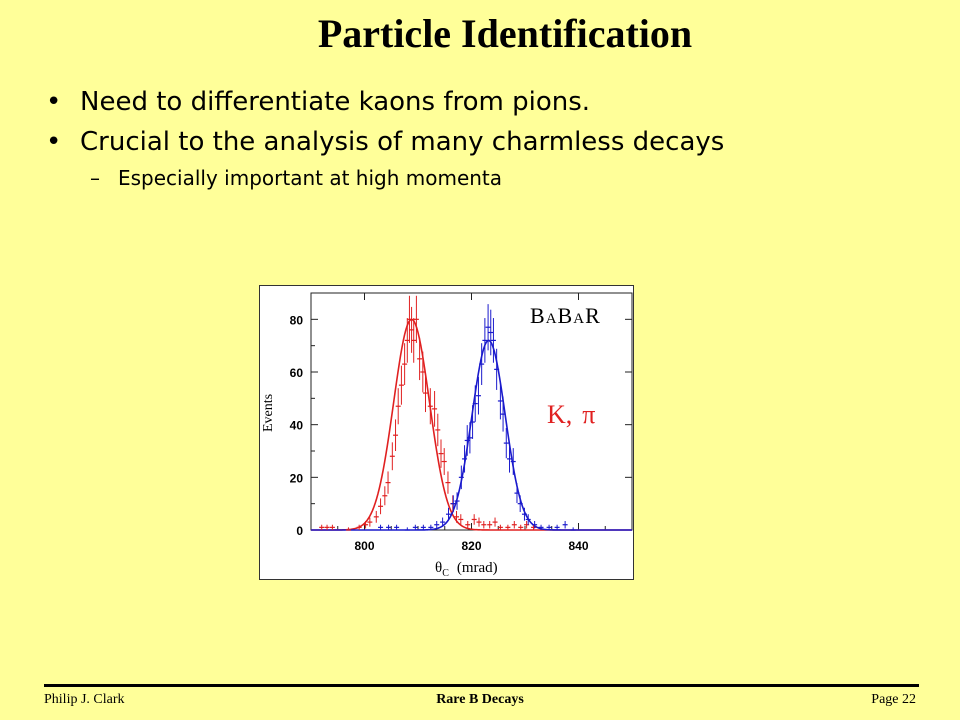 Image resolution: width=960 pixels, height=720 pixels. Describe the element at coordinates (84, 699) in the screenshot. I see `footer-author: Philip J. Clark` at that location.